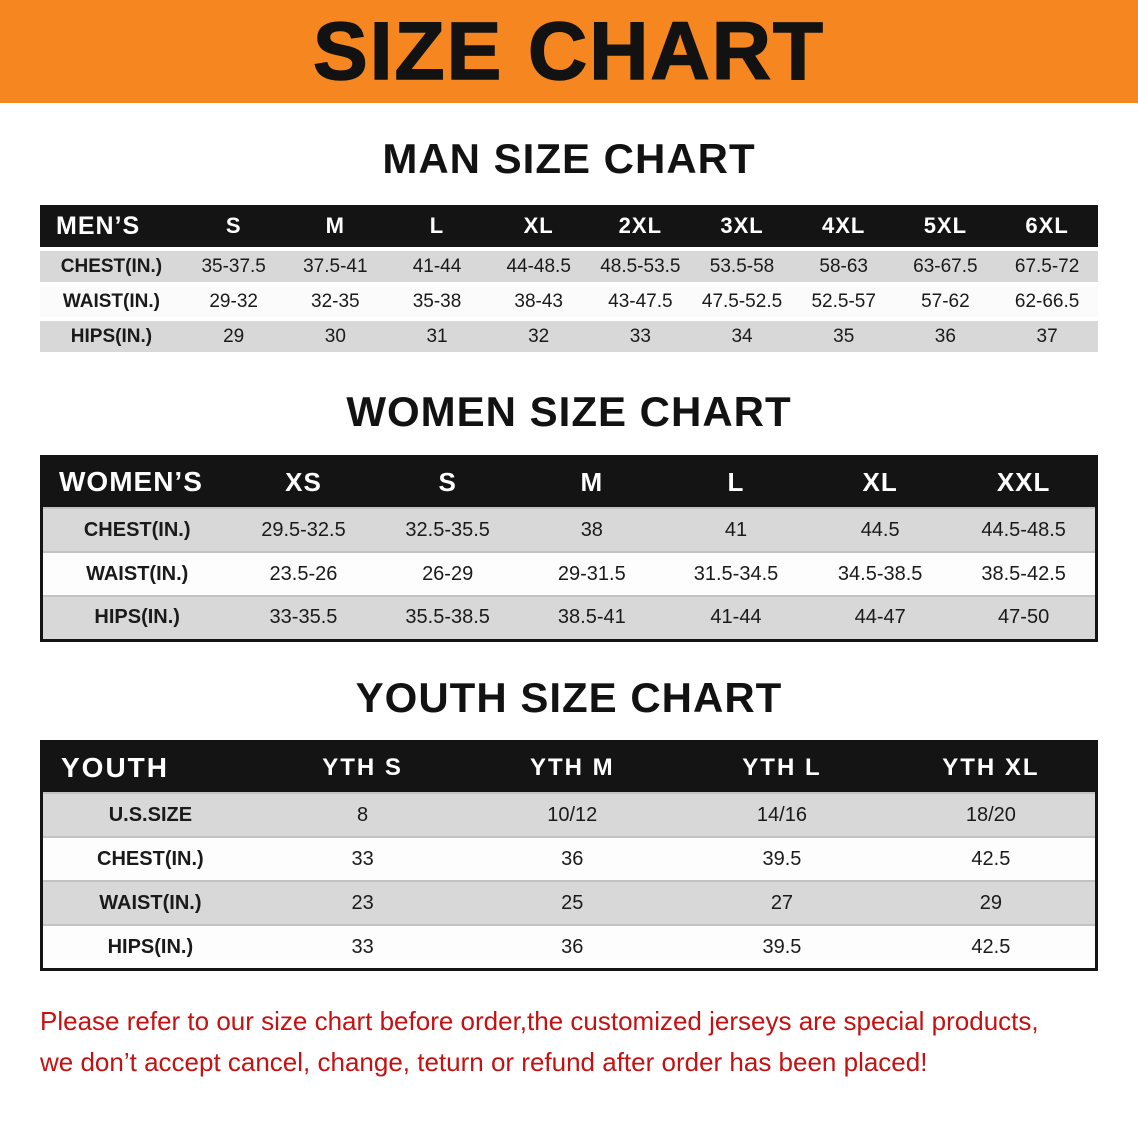 The height and width of the screenshot is (1132, 1138). I want to click on size-value: 43-47.5, so click(640, 301).